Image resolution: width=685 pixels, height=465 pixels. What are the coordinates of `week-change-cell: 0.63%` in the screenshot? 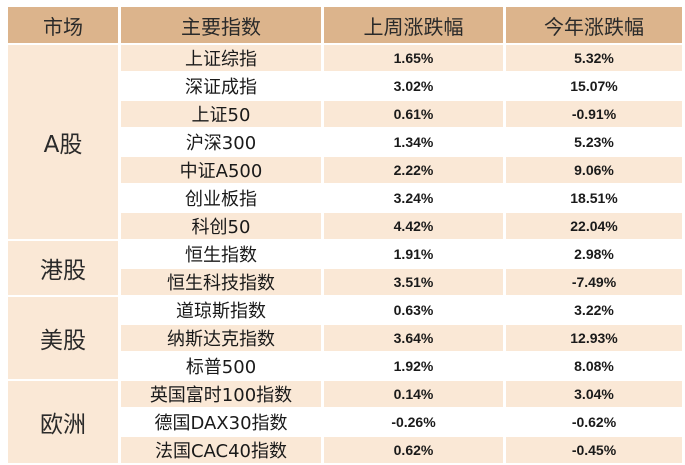 It's located at (413, 310).